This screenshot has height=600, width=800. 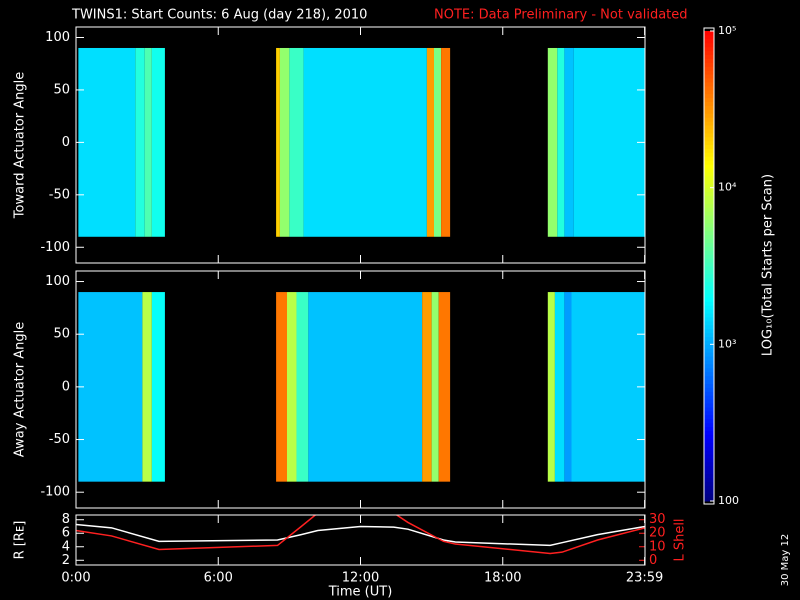 I want to click on y-tick-label: 0, so click(x=66, y=386).